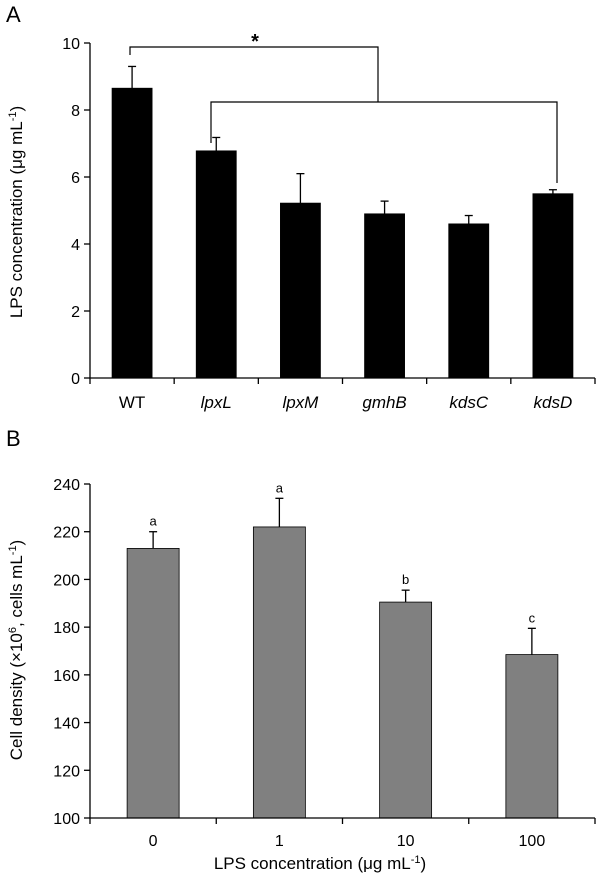 This screenshot has height=879, width=600. What do you see at coordinates (66, 724) in the screenshot?
I see `b-y-tick-label: 140` at bounding box center [66, 724].